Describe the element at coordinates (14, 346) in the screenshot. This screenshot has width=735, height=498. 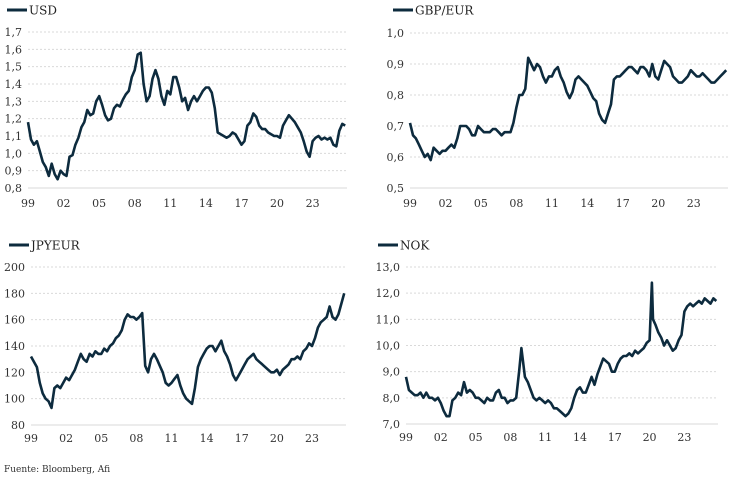
I see `y-tick-label: 140` at that location.